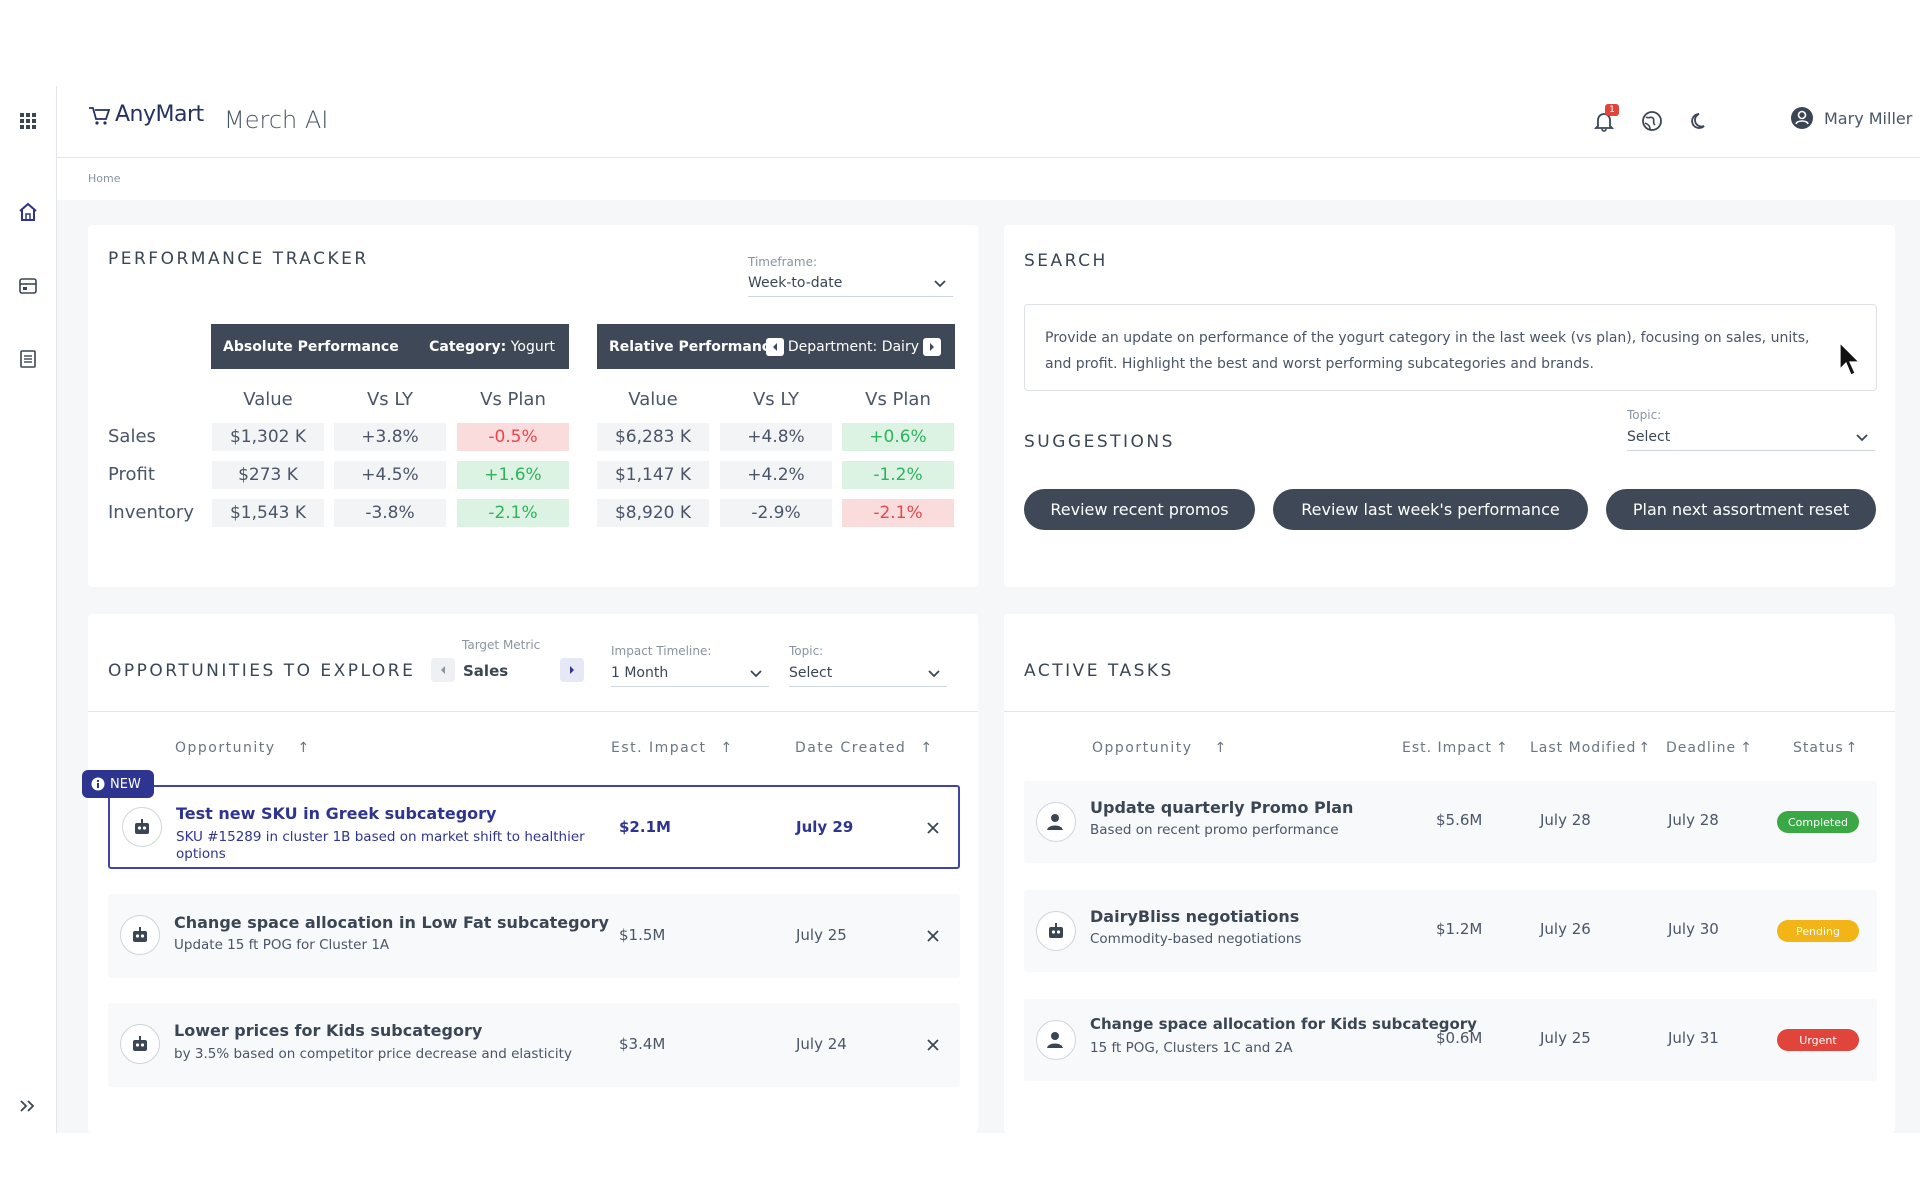 This screenshot has height=1200, width=1920. What do you see at coordinates (1700, 121) in the screenshot?
I see `dark-mode-button` at bounding box center [1700, 121].